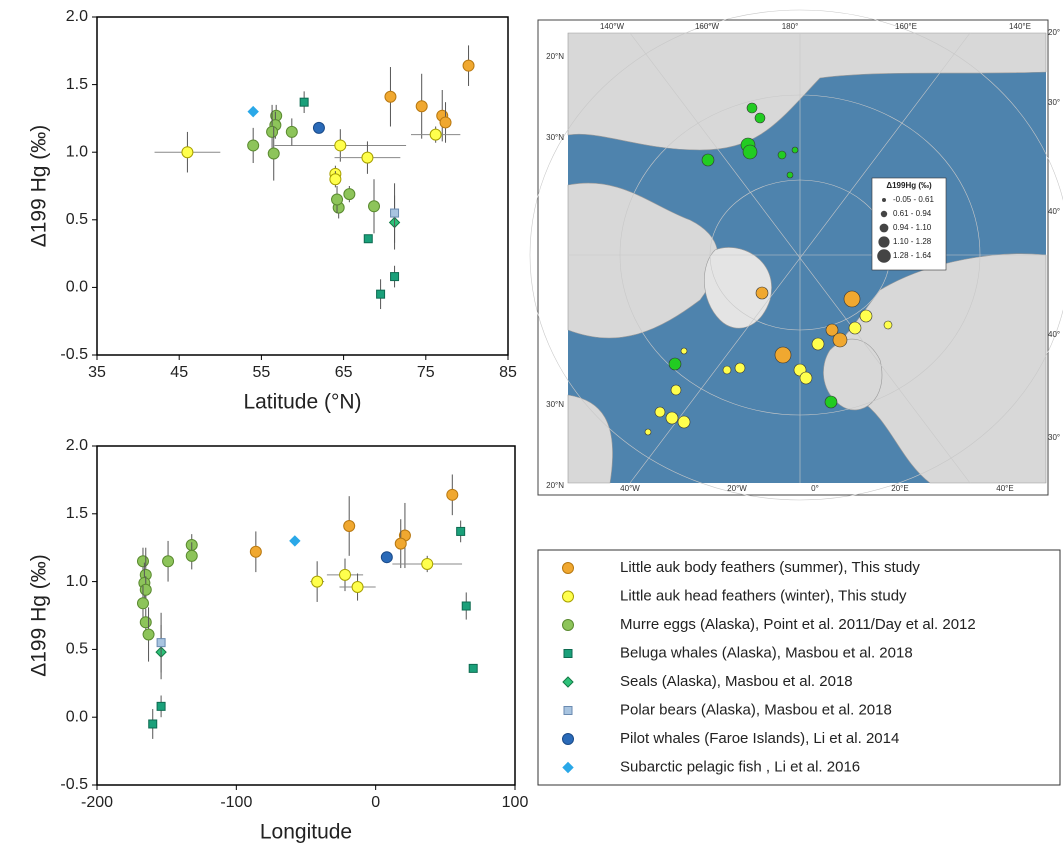 The height and width of the screenshot is (861, 1063). Describe the element at coordinates (236, 802) in the screenshot. I see `x-tick-label: -100` at that location.